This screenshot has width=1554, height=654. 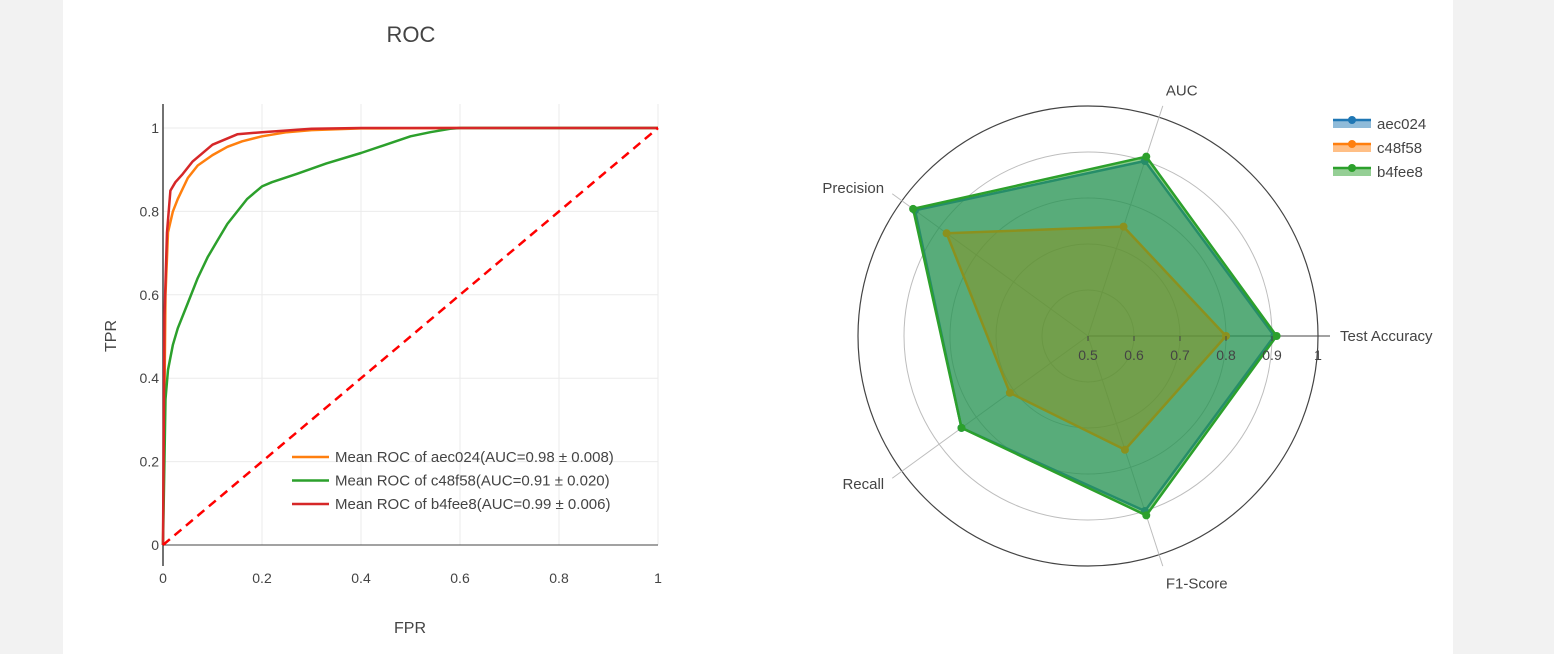 I want to click on roc-x-tick-label: 0.4, so click(x=361, y=578).